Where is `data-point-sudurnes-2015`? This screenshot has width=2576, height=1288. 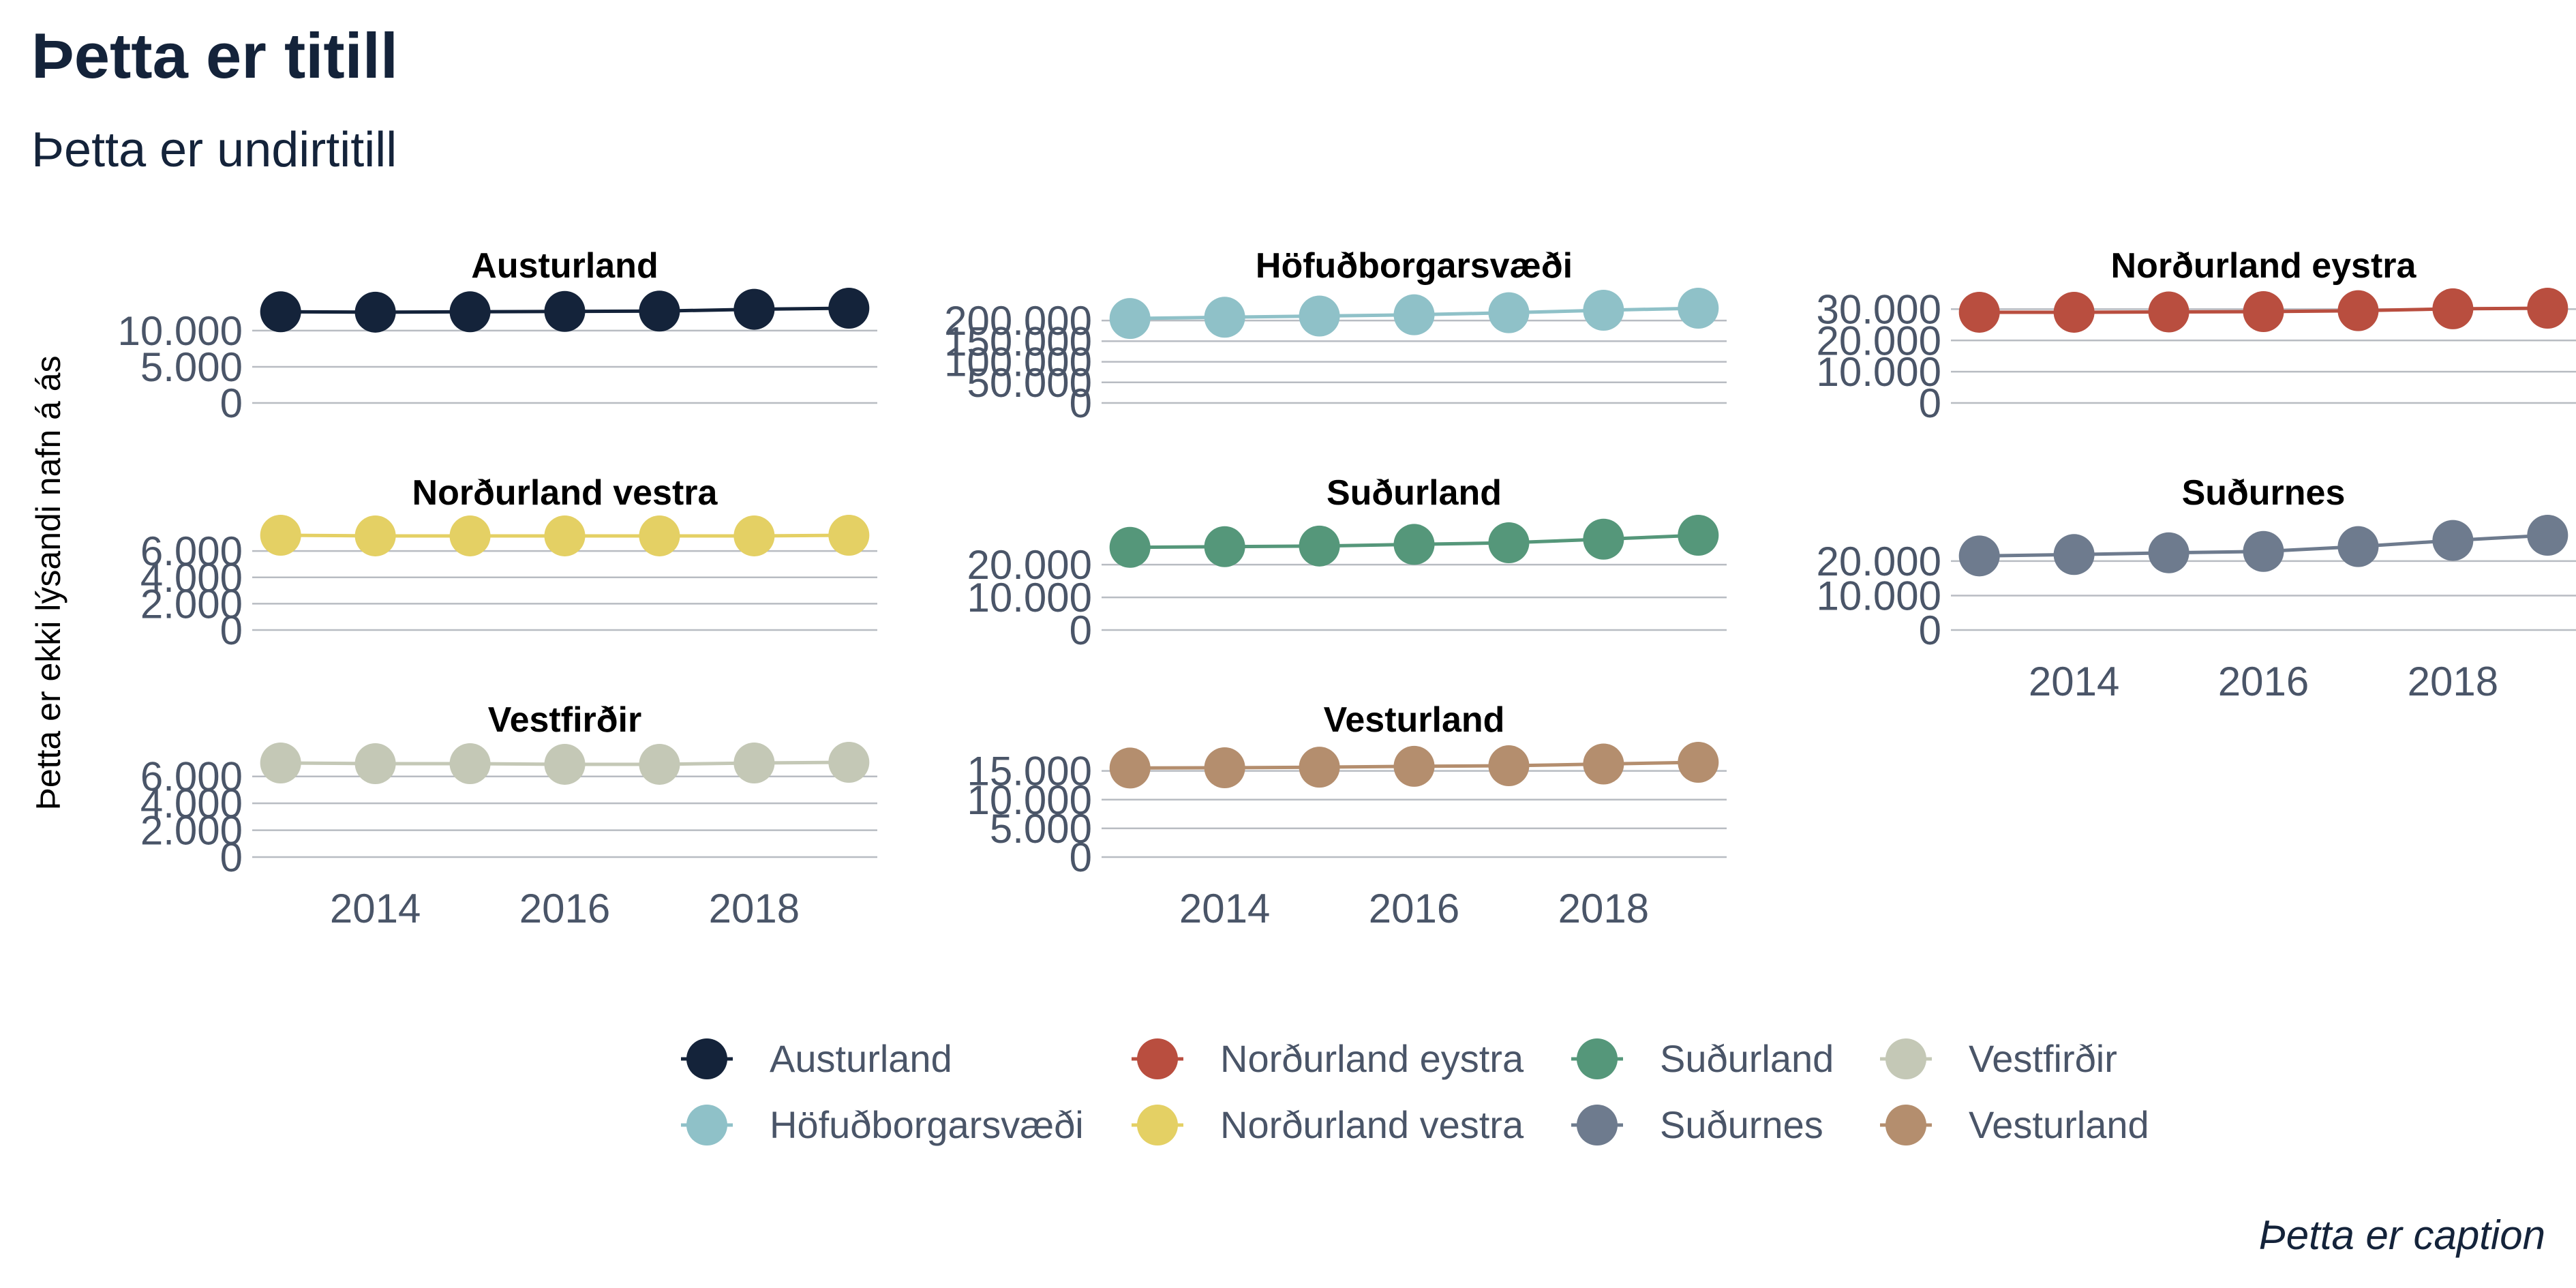 data-point-sudurnes-2015 is located at coordinates (2168, 552).